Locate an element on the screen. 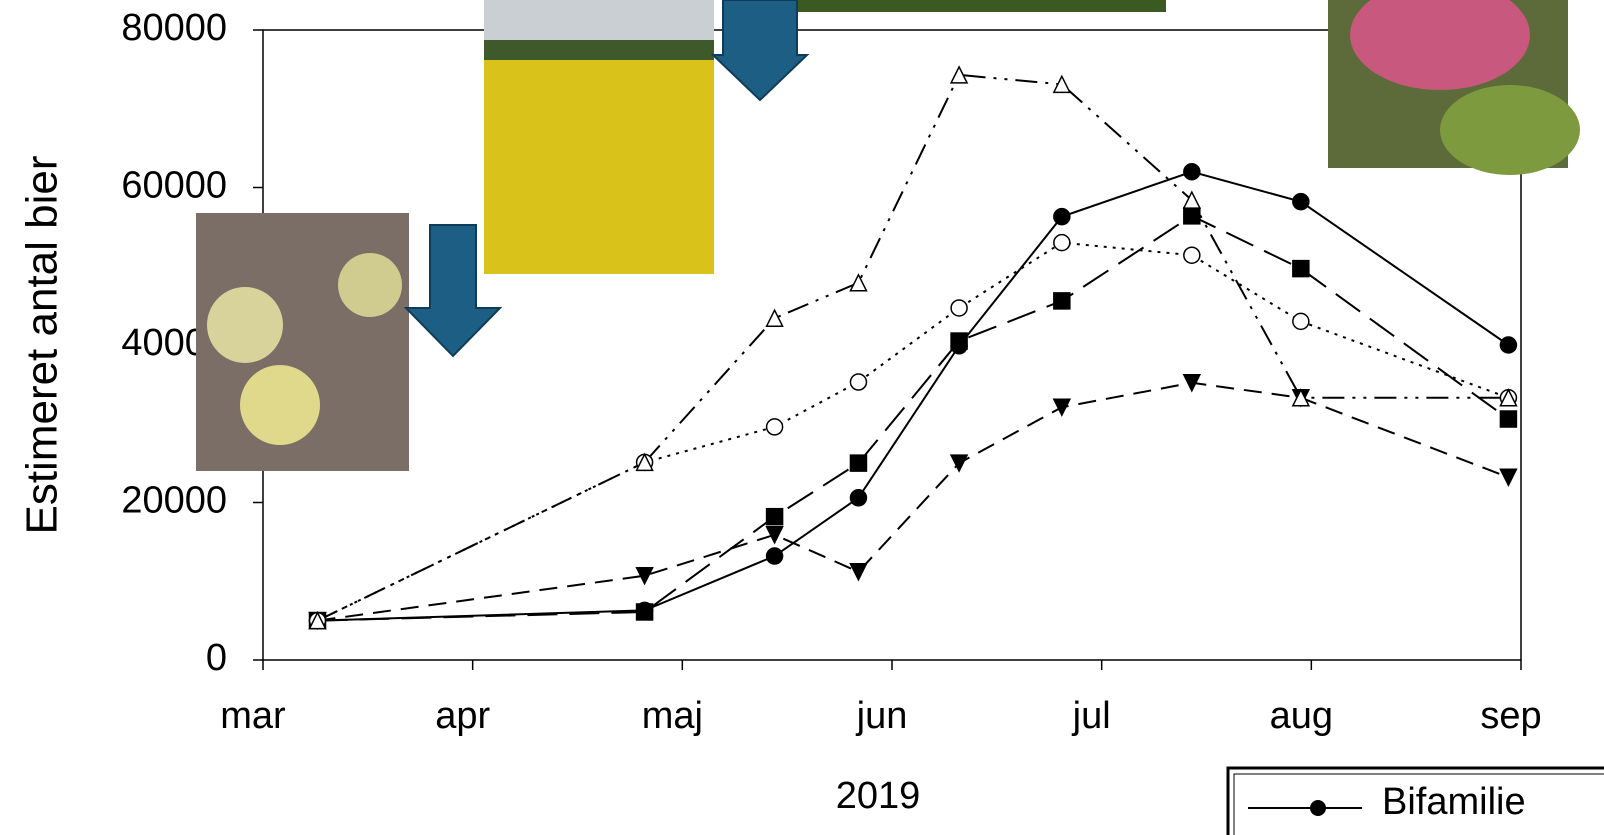  clover-flower is located at coordinates (1440, 45).